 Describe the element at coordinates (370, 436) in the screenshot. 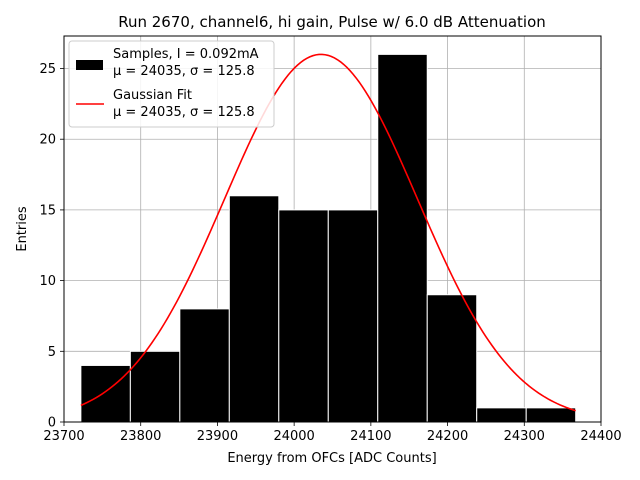

I see `x-tick-label: 24100` at that location.